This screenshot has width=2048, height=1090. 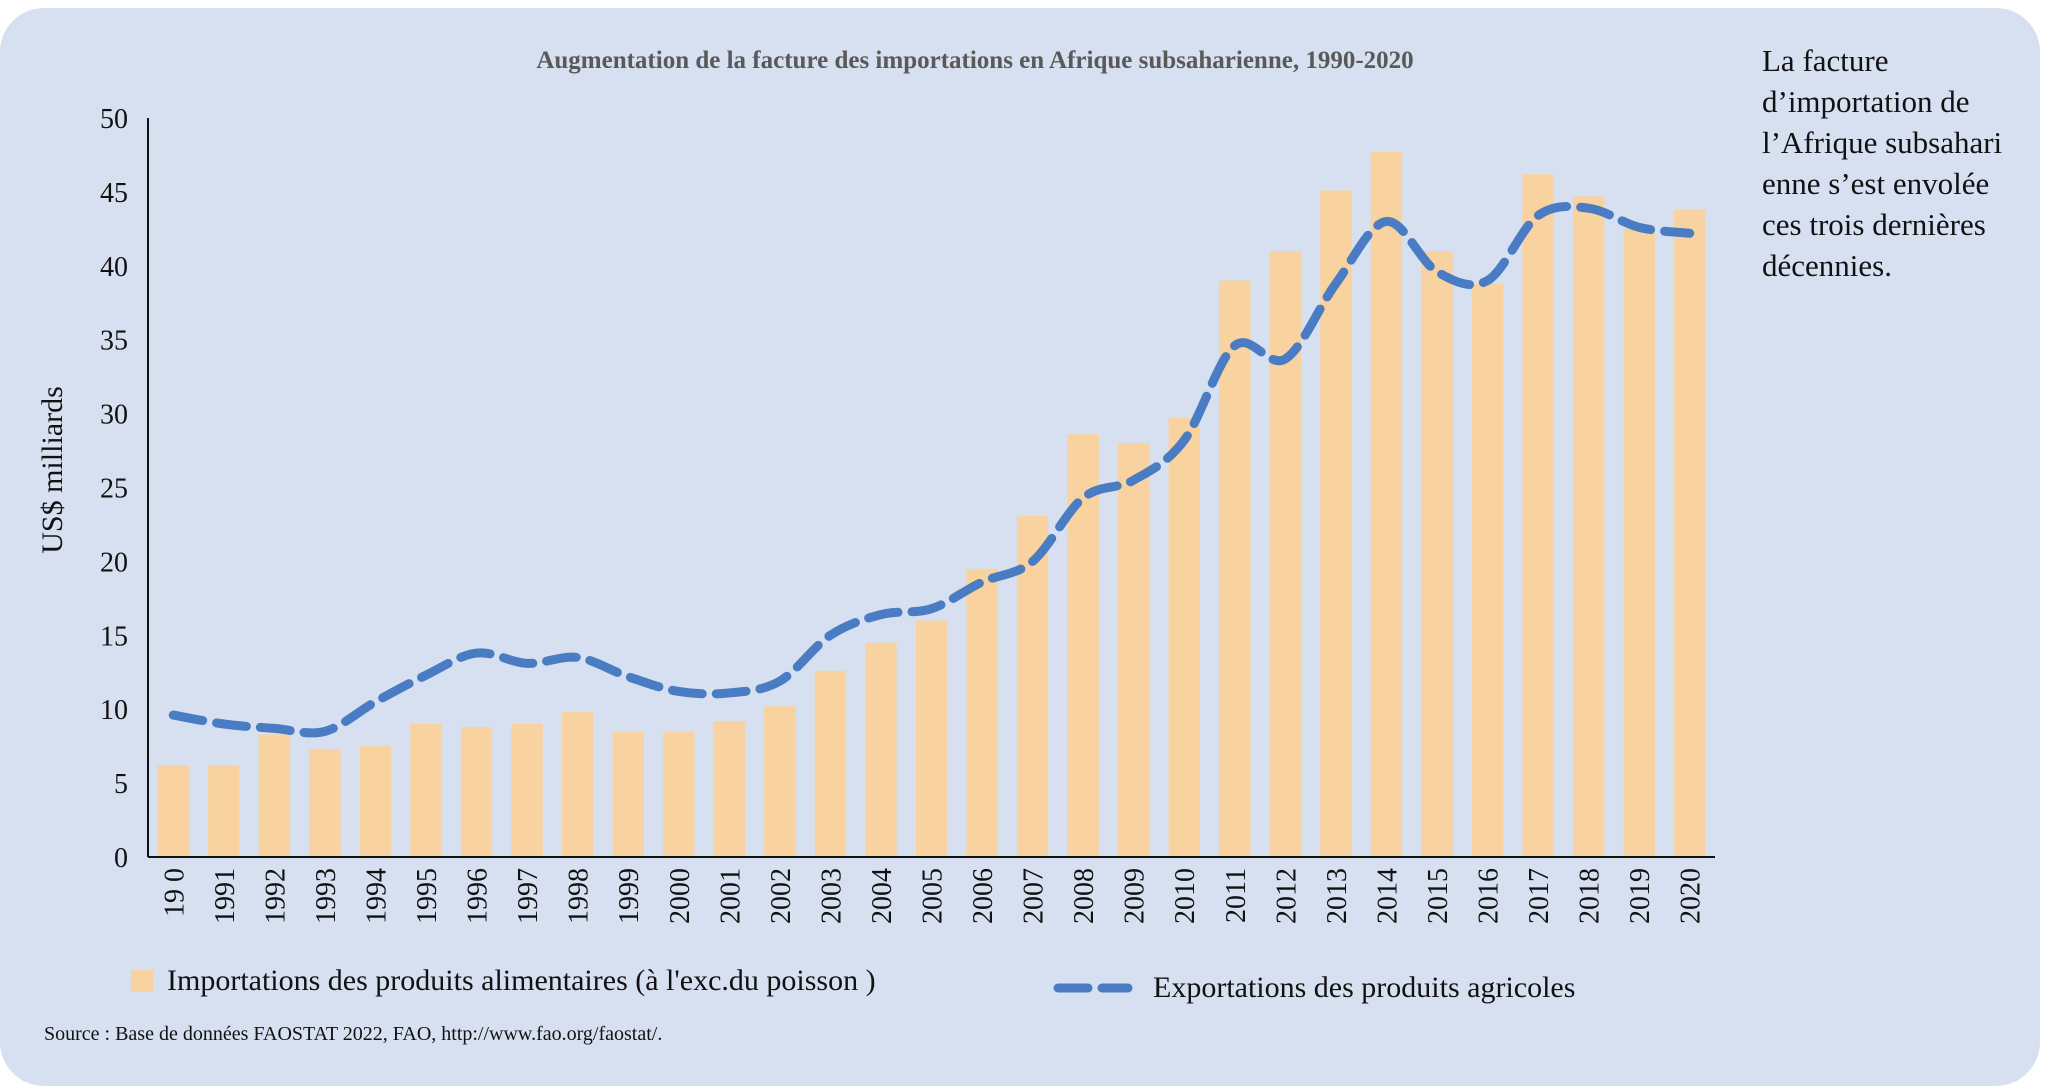 I want to click on x-tick-label: 1992, so click(x=275, y=896).